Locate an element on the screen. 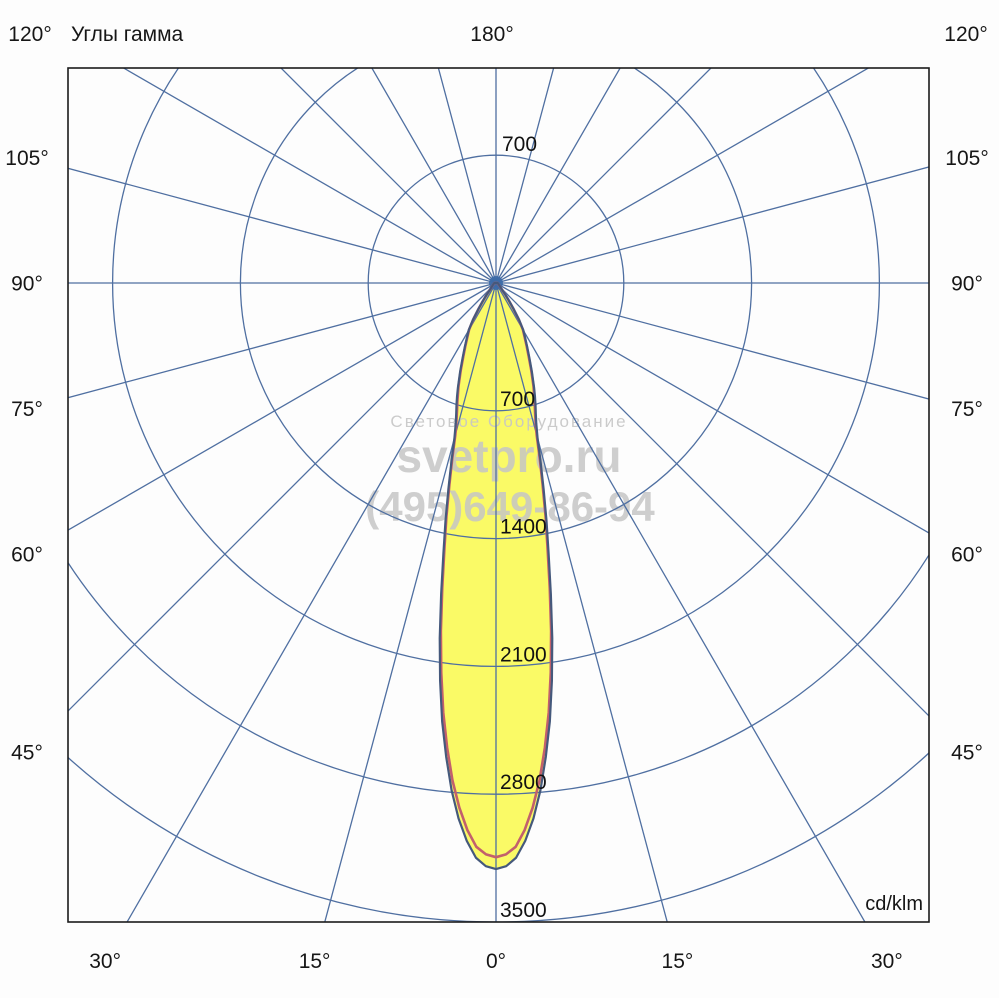 The image size is (999, 998). ring-label: 2100 is located at coordinates (523, 654).